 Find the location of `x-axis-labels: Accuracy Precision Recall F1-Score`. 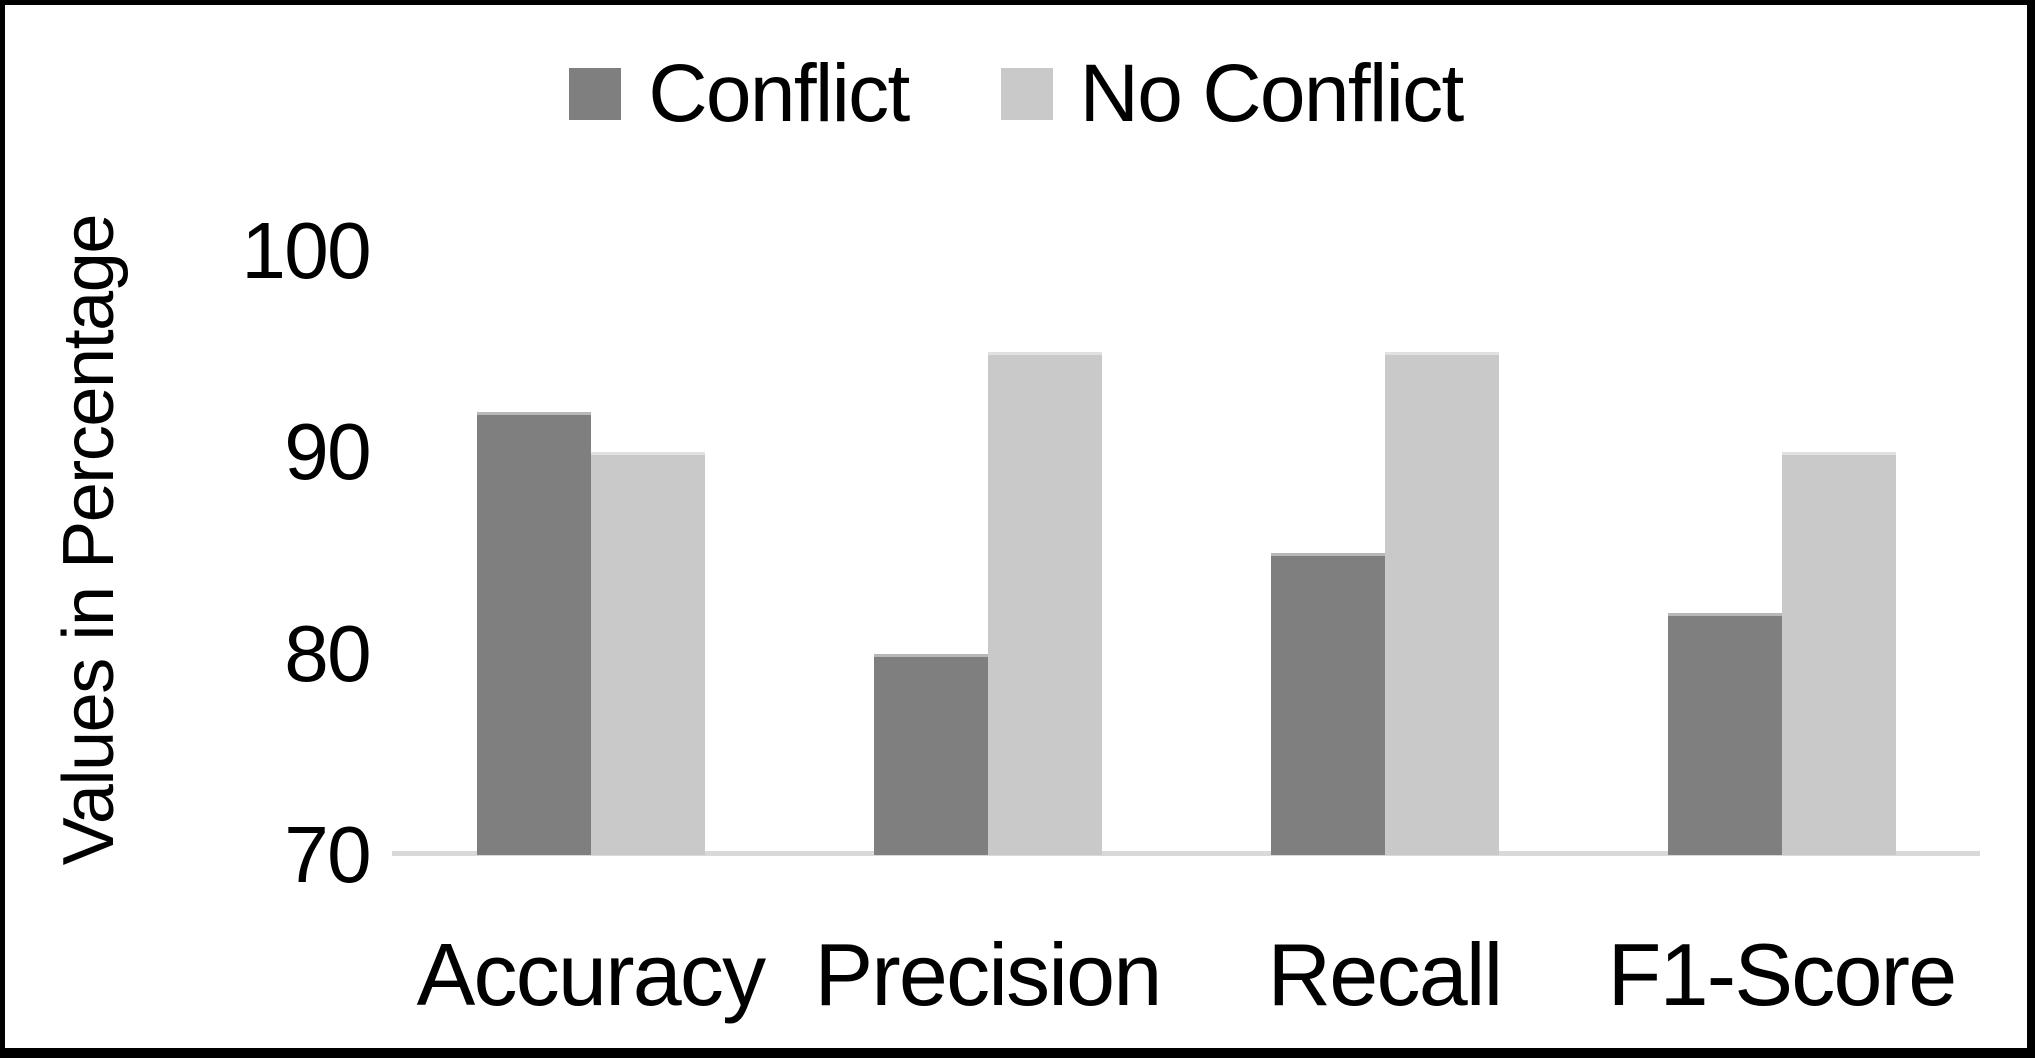

x-axis-labels: Accuracy Precision Recall F1-Score is located at coordinates (1186, 975).